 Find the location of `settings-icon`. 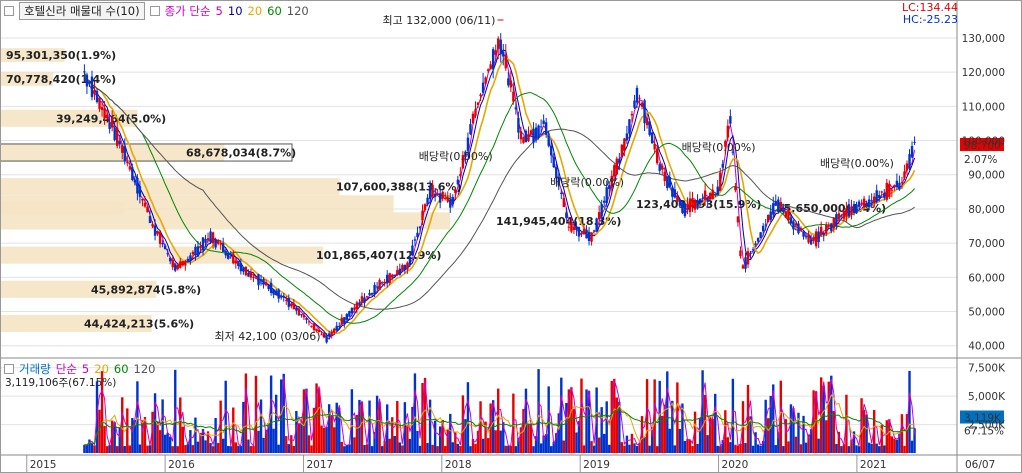

settings-icon is located at coordinates (154, 11).